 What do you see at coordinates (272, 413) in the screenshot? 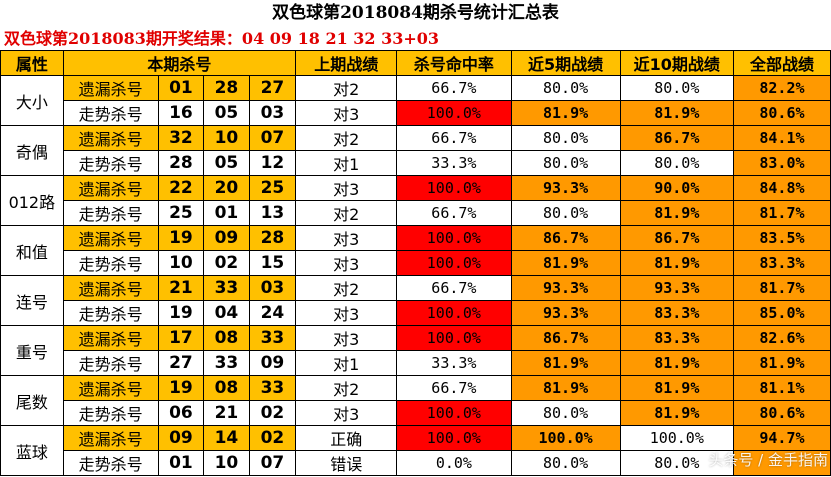
I see `kill-number: 02` at bounding box center [272, 413].